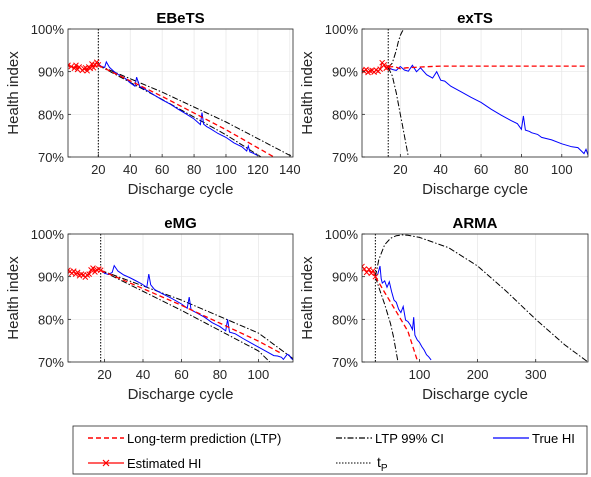  What do you see at coordinates (180, 18) in the screenshot?
I see `chart-title: EBeTS` at bounding box center [180, 18].